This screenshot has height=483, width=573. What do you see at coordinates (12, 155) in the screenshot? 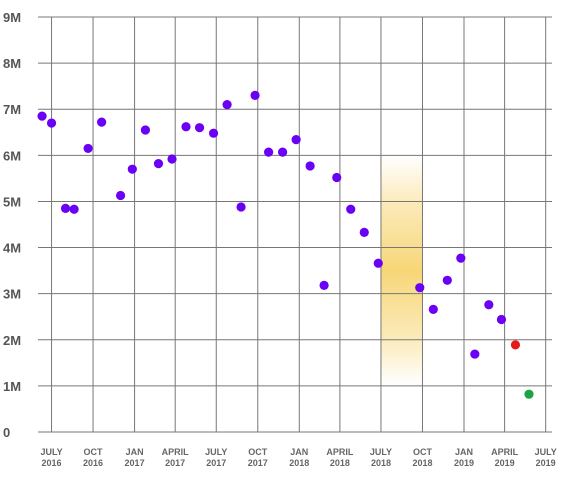
I see `y-tick-label: 6M` at bounding box center [12, 155].